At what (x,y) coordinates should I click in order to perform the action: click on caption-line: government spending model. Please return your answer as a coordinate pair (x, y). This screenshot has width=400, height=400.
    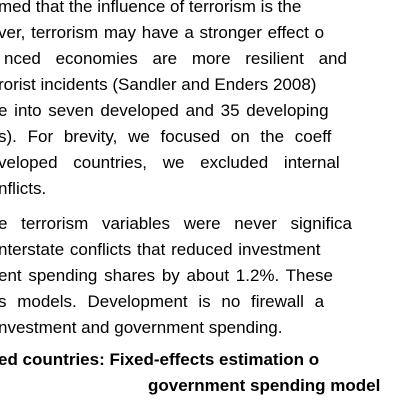
    Looking at the image, I should click on (264, 385).